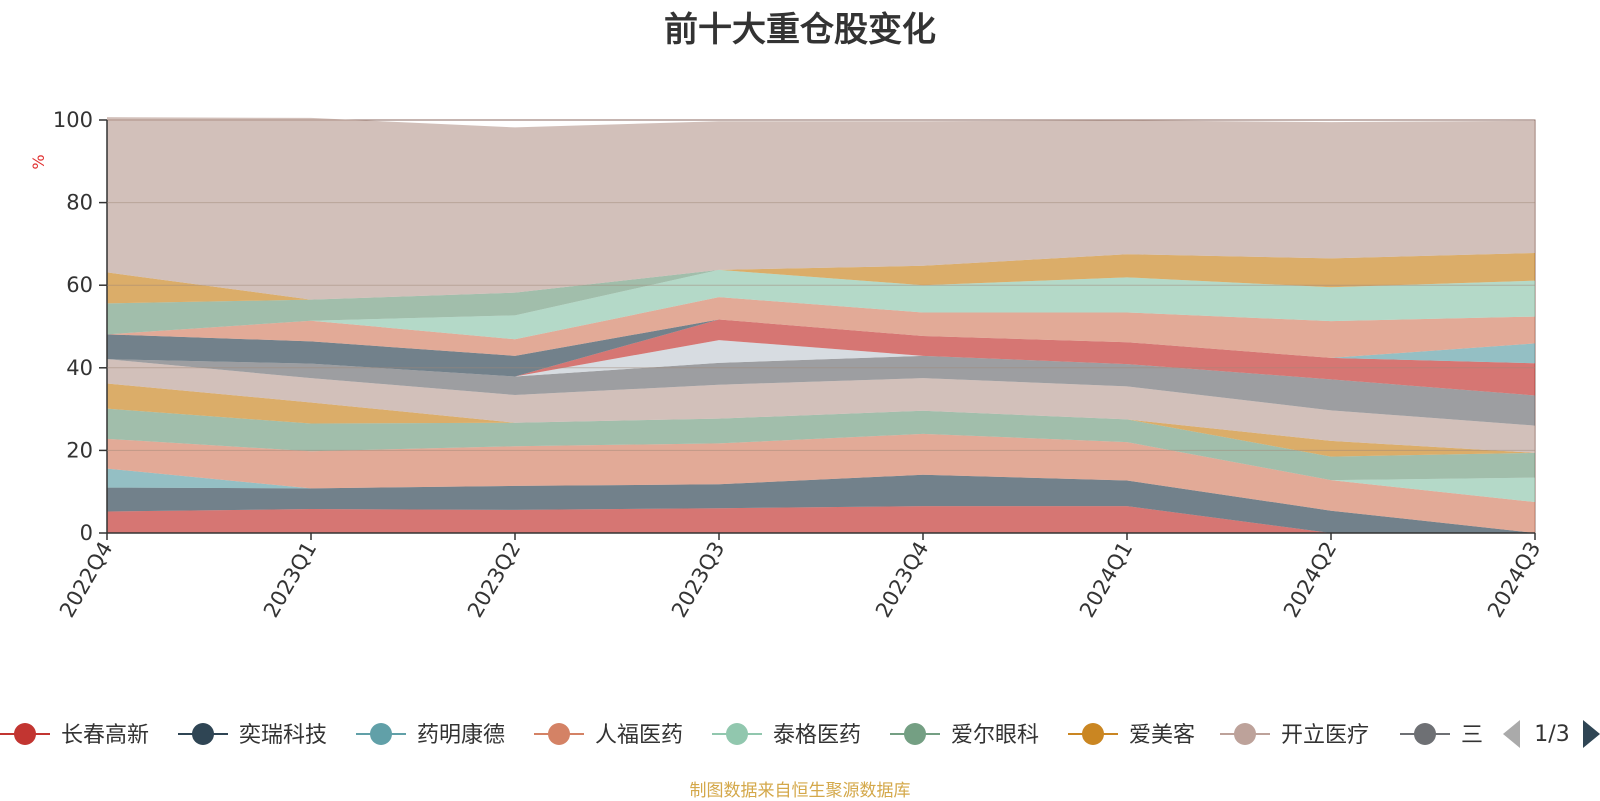  I want to click on y-tick-label: 40, so click(79, 368).